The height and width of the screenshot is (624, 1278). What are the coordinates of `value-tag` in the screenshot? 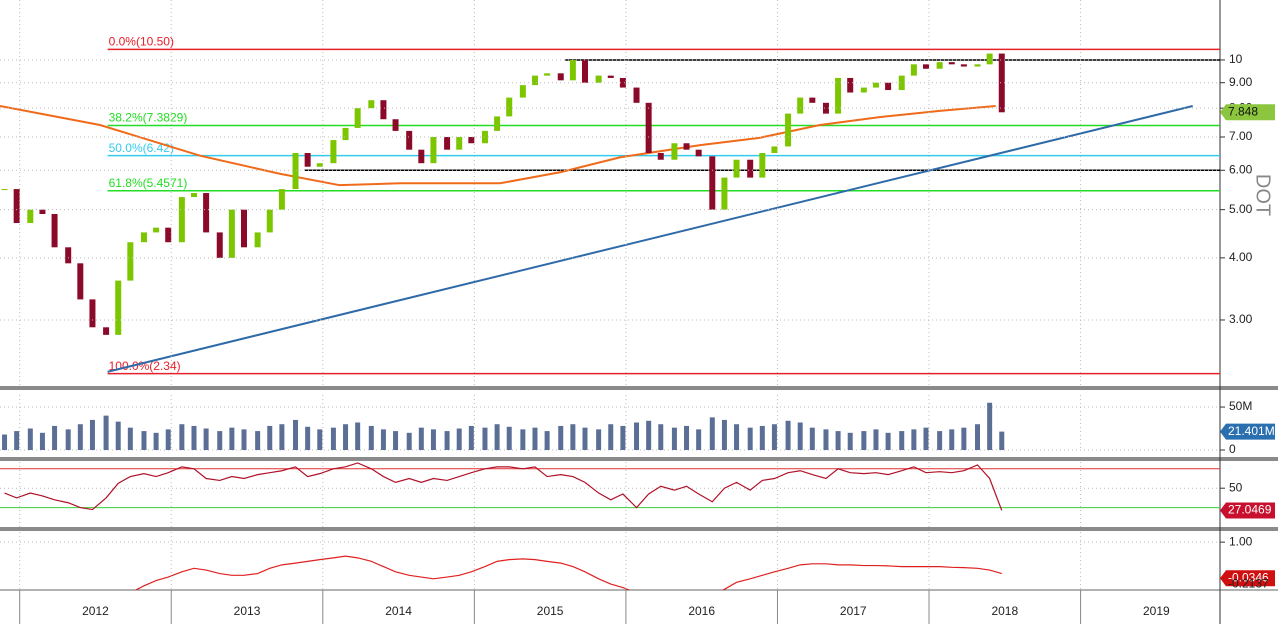 It's located at (1247, 578).